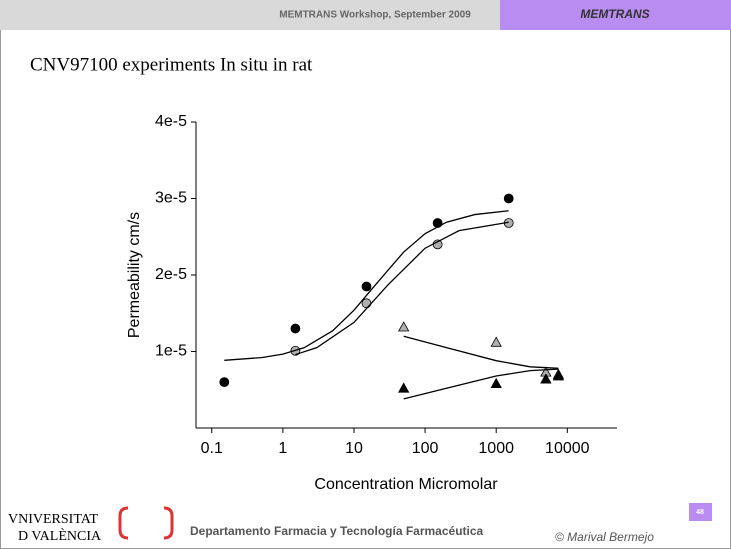  Describe the element at coordinates (604, 537) in the screenshot. I see `author: © Marival Bermejo` at that location.